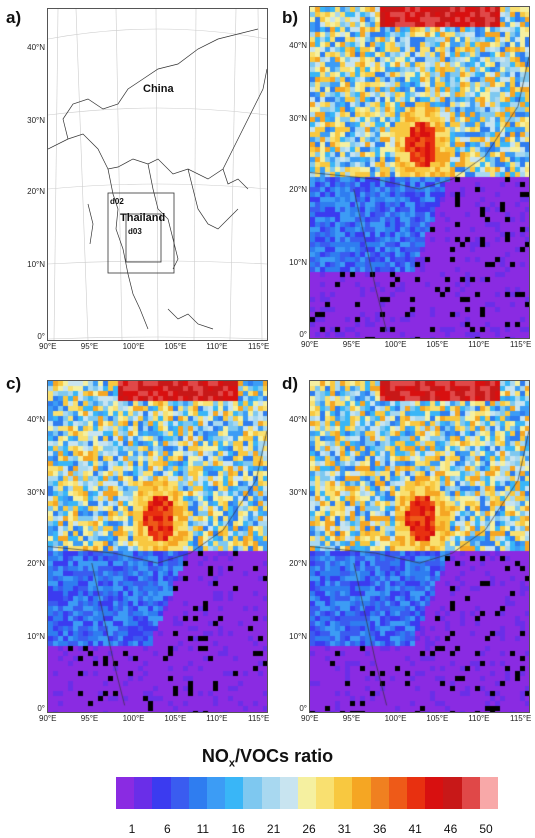 Image resolution: width=535 pixels, height=838 pixels. What do you see at coordinates (415, 829) in the screenshot?
I see `legend-tick-label: 41` at bounding box center [415, 829].